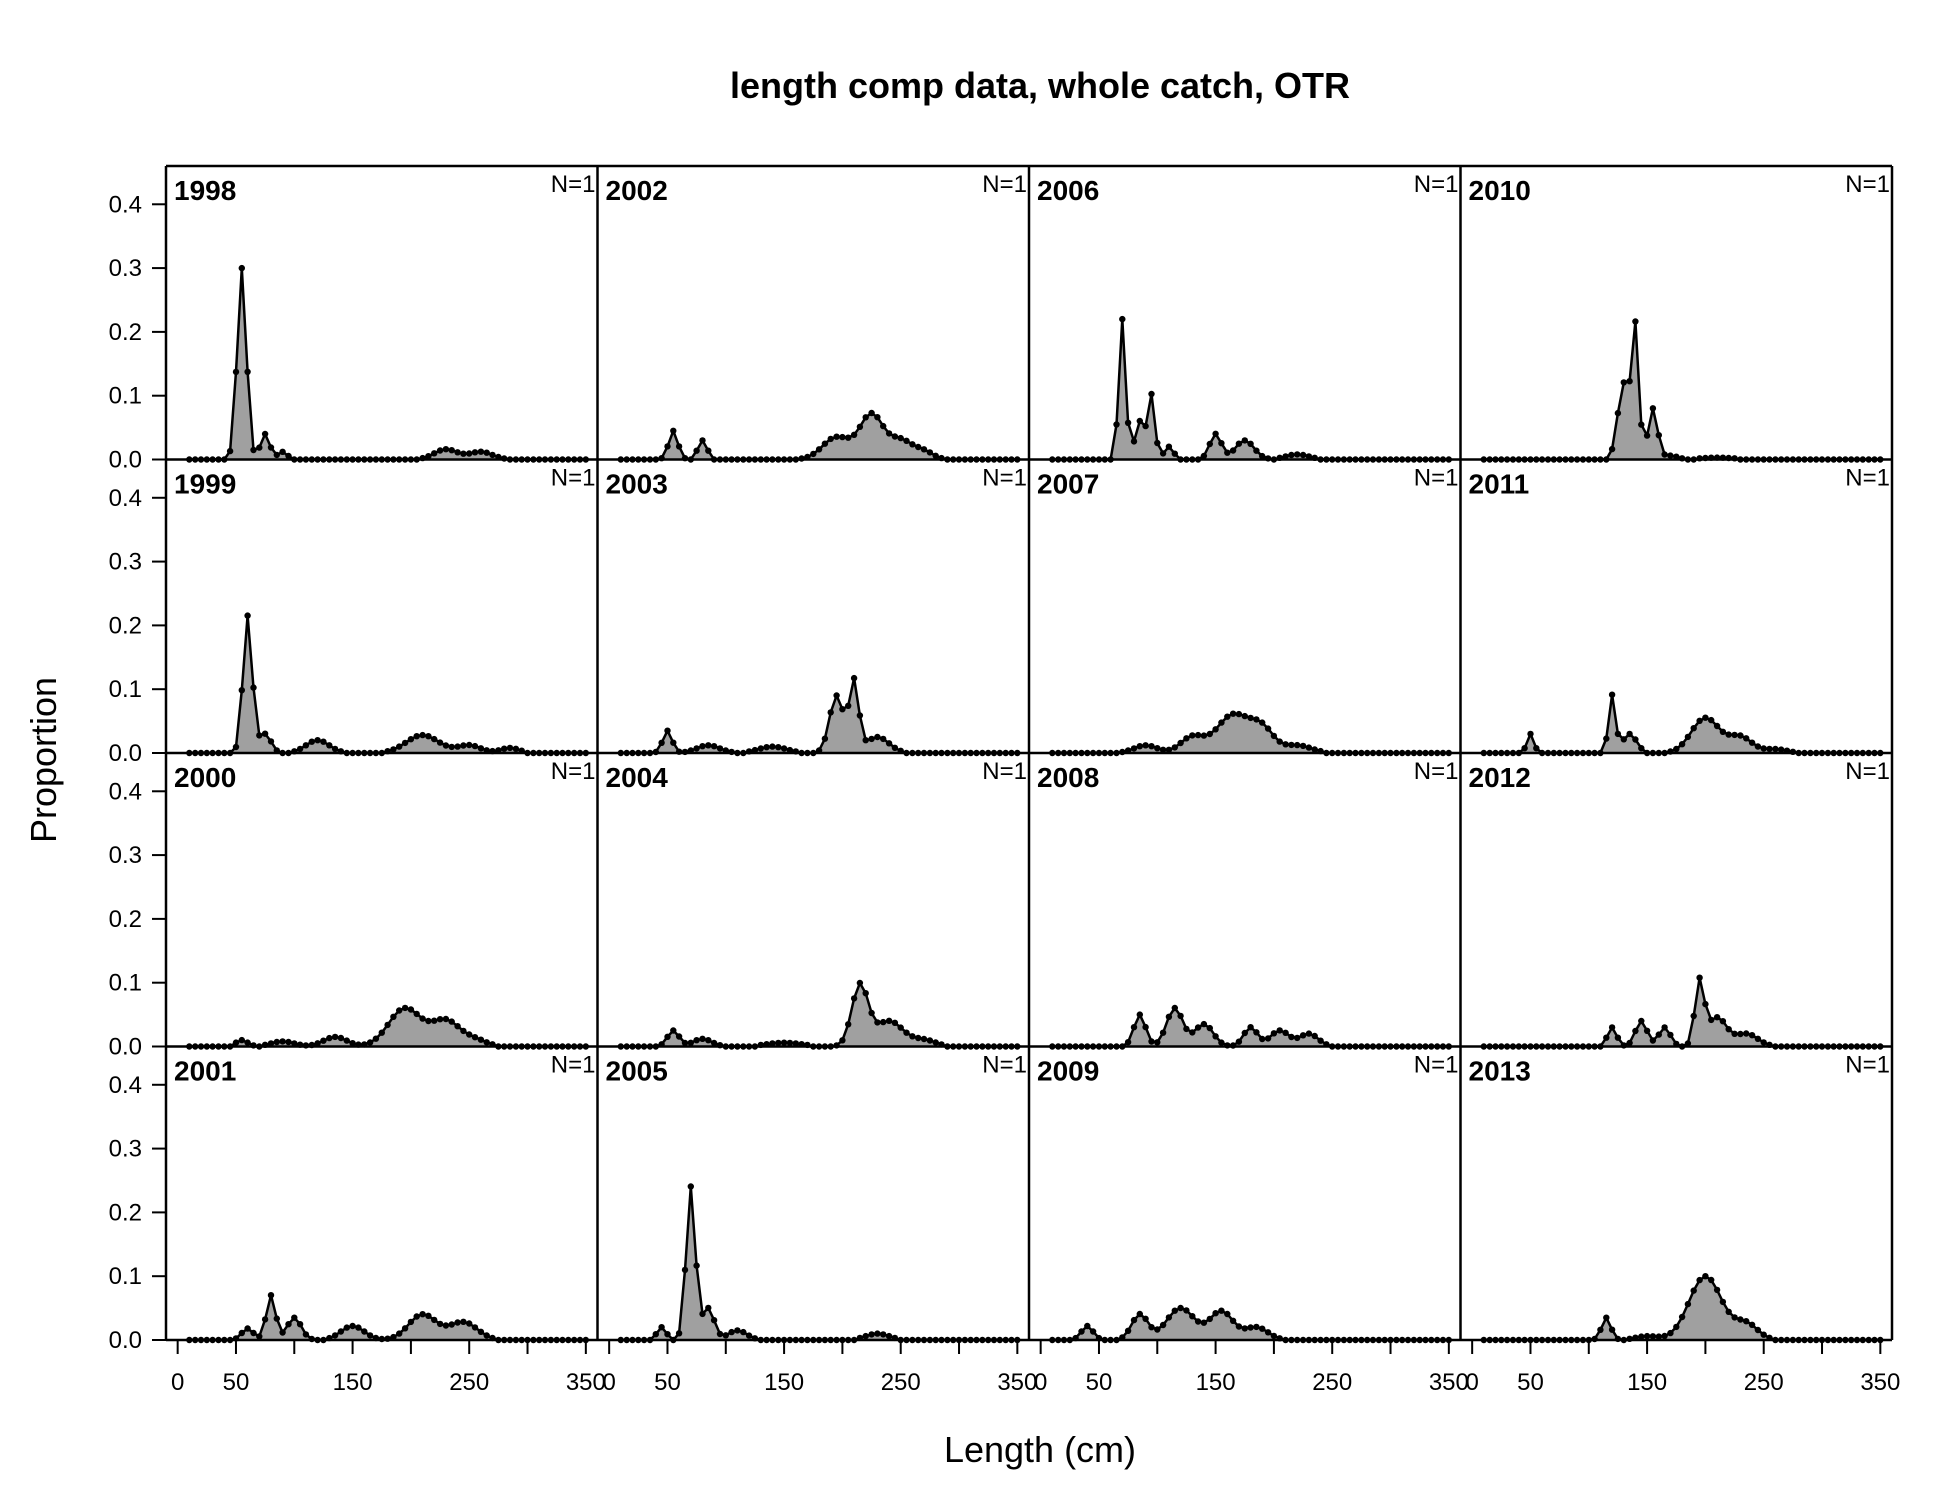  What do you see at coordinates (816, 904) in the screenshot?
I see `panel-2004: 2004 N=1` at bounding box center [816, 904].